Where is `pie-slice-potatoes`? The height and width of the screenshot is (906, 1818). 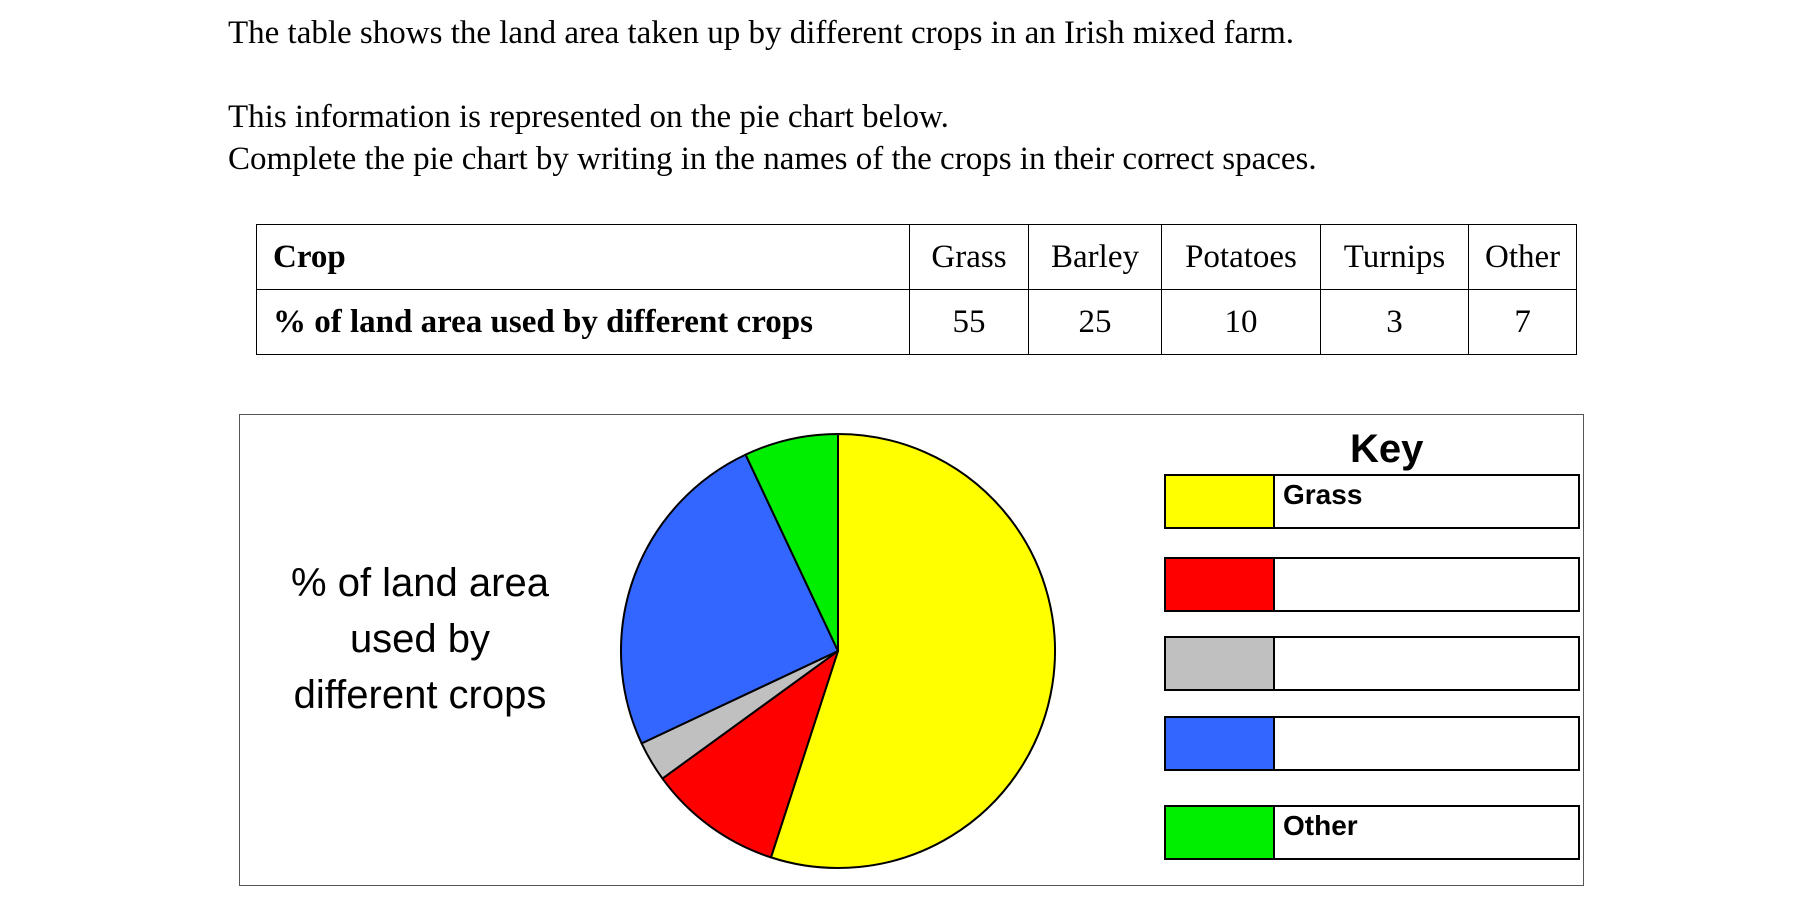
pie-slice-potatoes is located at coordinates (750, 754).